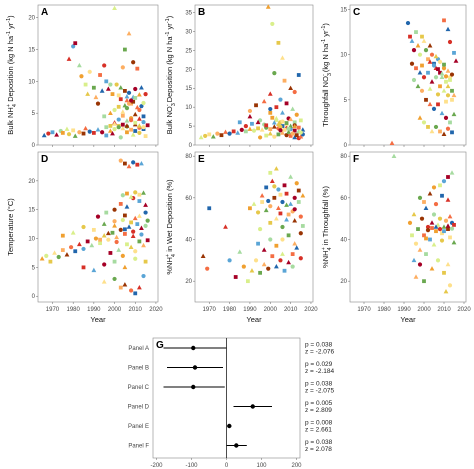  Describe the element at coordinates (169, 16) in the screenshot. I see `y-axis-label-part: )` at that location.